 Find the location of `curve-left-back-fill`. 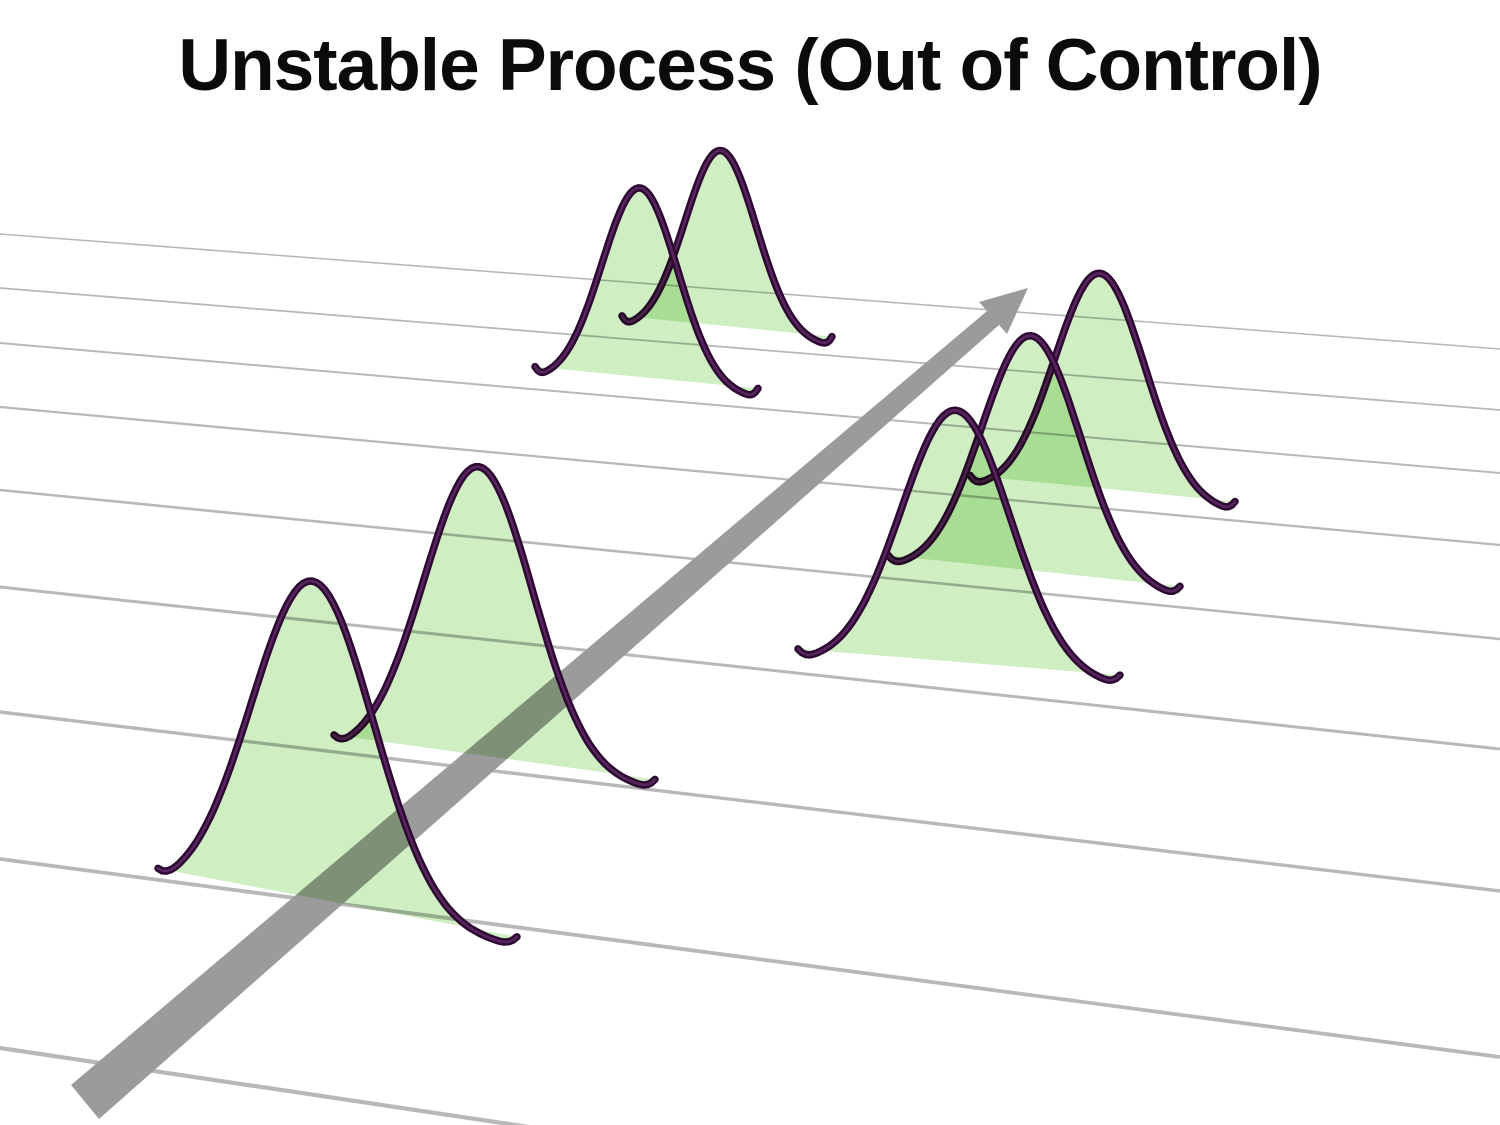

curve-left-back-fill is located at coordinates (494, 625).